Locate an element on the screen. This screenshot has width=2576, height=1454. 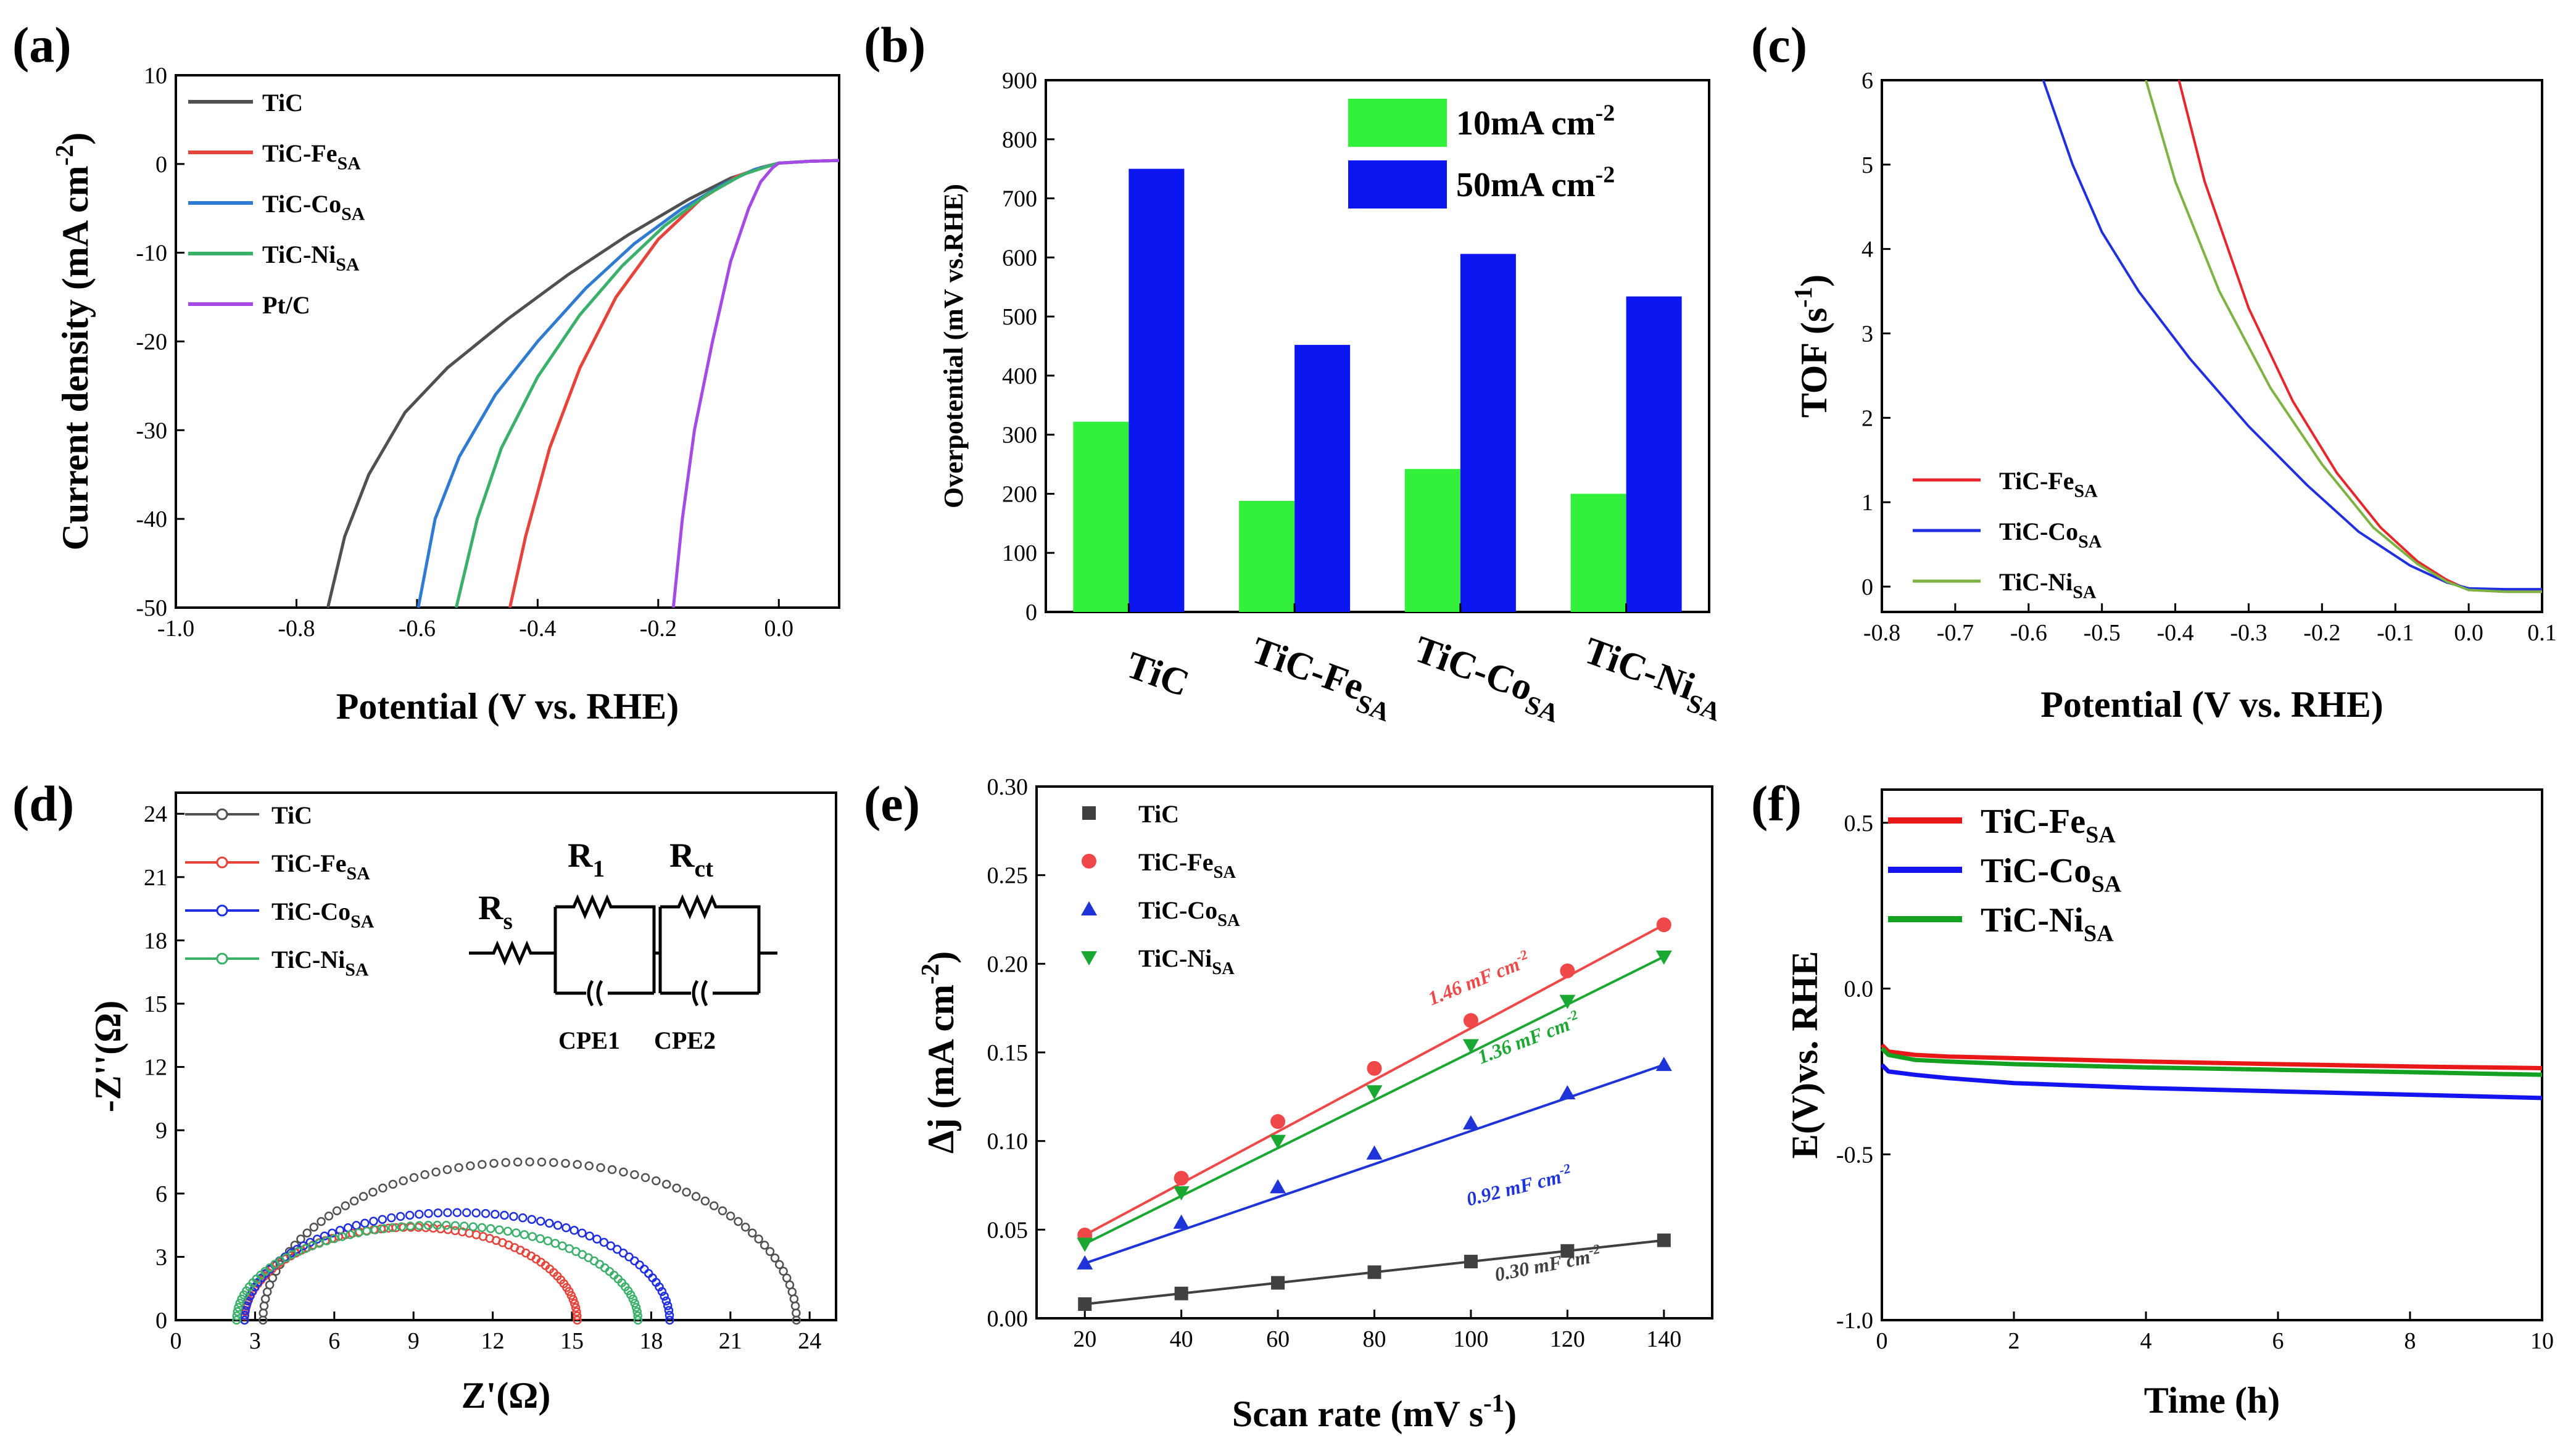
y-axis-label-part: -1 is located at coordinates (1803, 297).